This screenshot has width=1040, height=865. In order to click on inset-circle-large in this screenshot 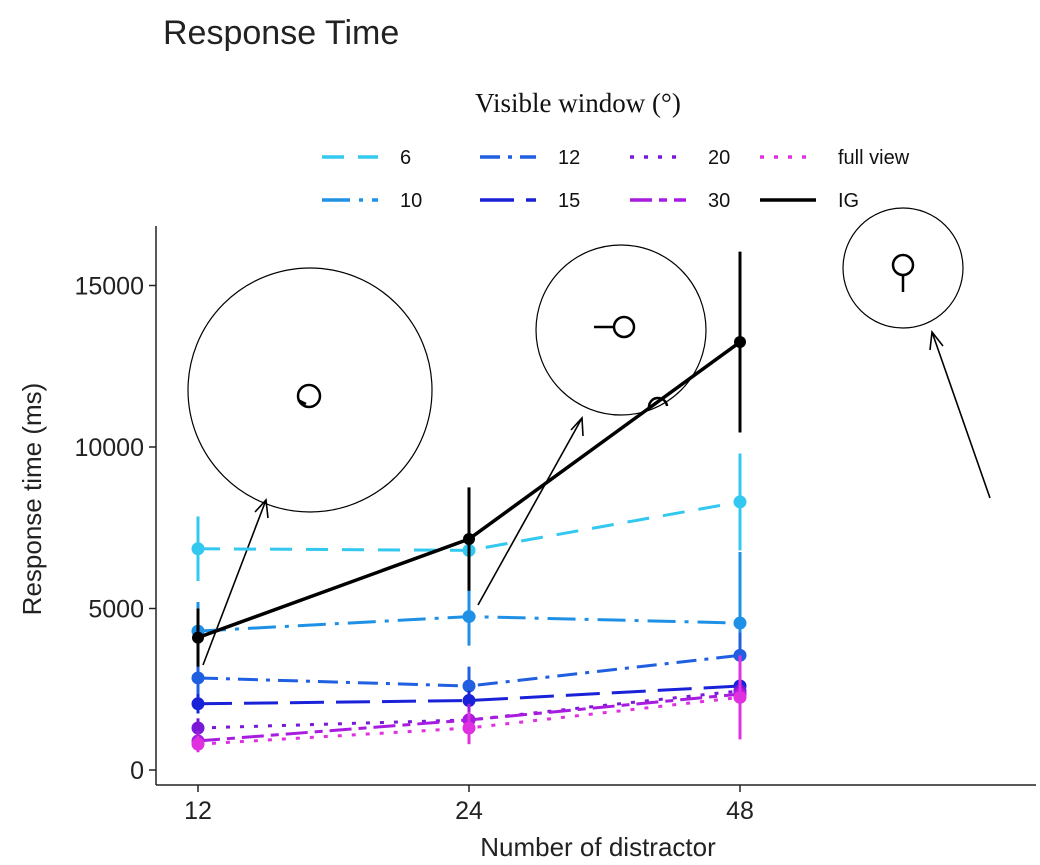, I will do `click(310, 390)`.